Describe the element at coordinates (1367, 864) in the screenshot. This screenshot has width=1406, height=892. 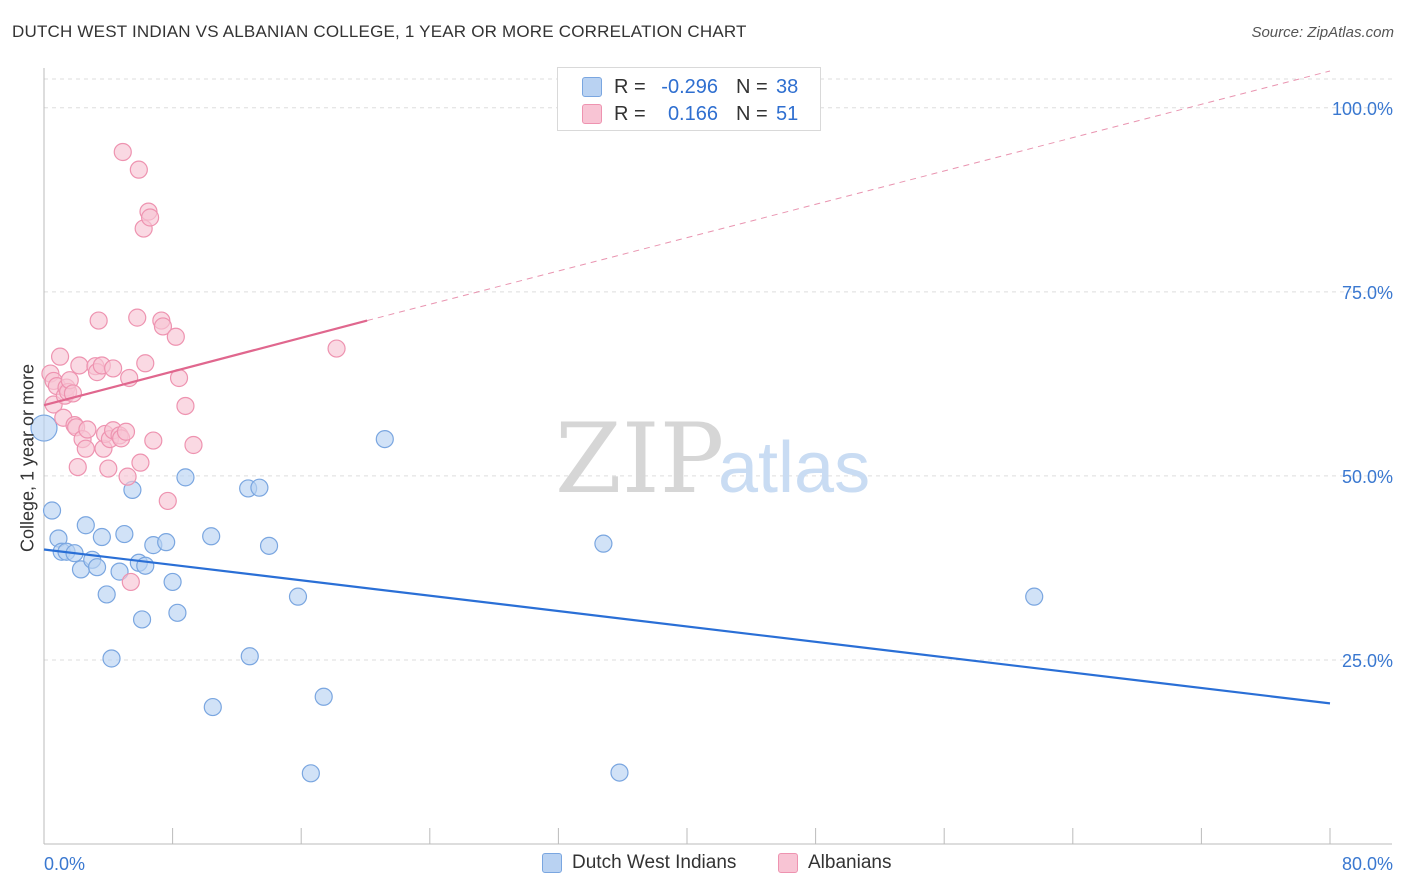
I see `x-tick-label-max: 80.0%` at that location.